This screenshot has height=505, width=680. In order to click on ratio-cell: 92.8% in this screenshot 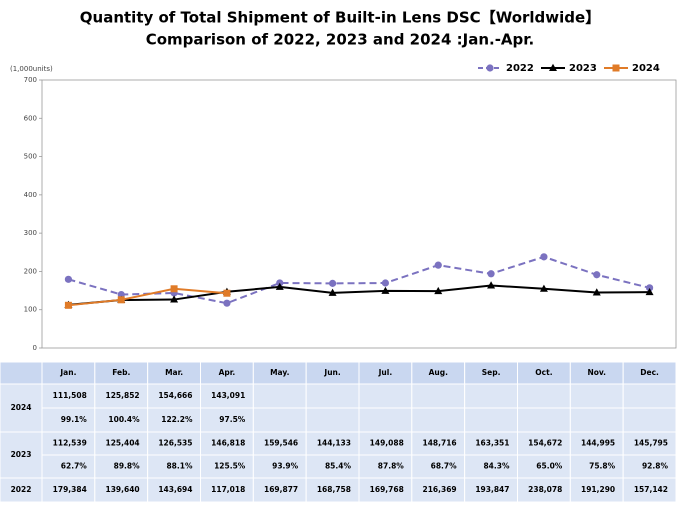, I will do `click(655, 466)`.